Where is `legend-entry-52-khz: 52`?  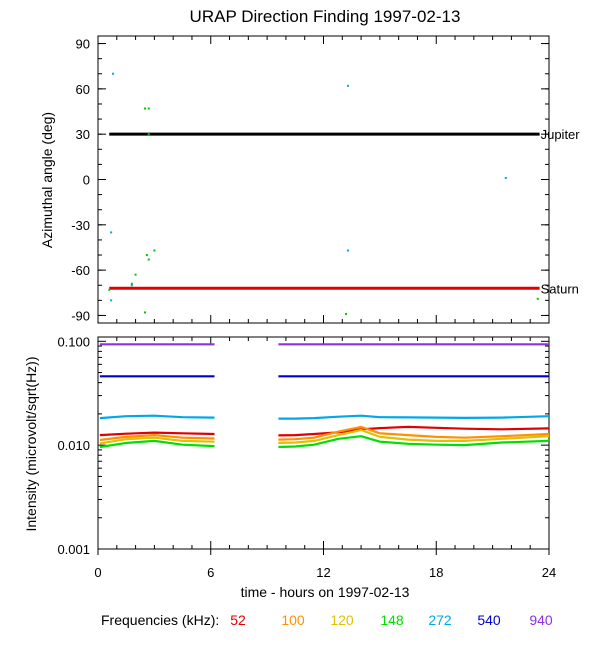 legend-entry-52-khz: 52 is located at coordinates (238, 620).